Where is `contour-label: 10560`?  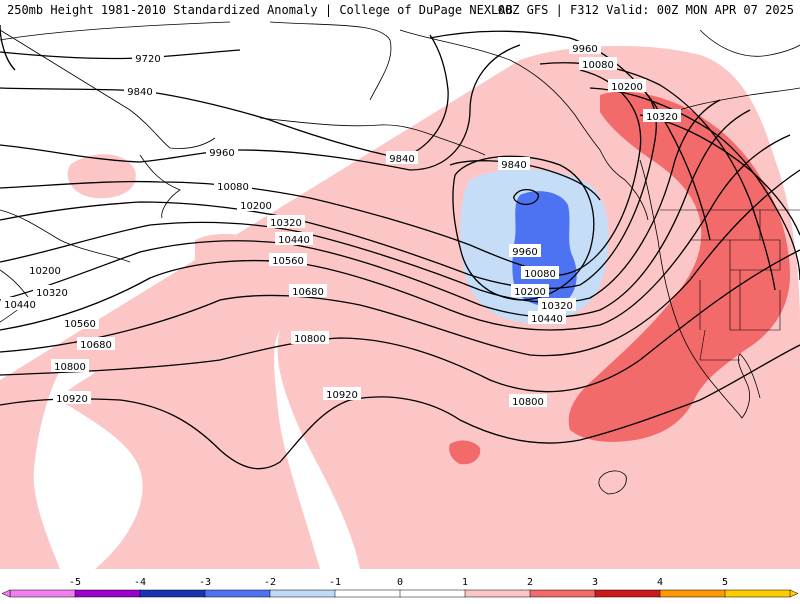
contour-label: 10560 is located at coordinates (80, 323).